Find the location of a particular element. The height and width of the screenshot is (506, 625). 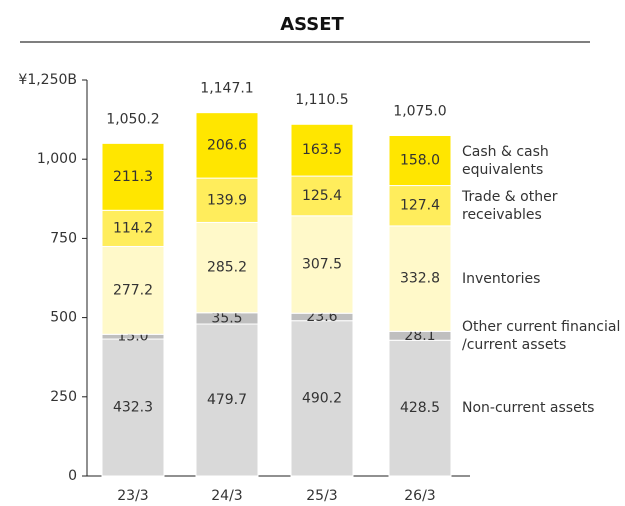

legend-item: Non-current assets is located at coordinates (528, 408).